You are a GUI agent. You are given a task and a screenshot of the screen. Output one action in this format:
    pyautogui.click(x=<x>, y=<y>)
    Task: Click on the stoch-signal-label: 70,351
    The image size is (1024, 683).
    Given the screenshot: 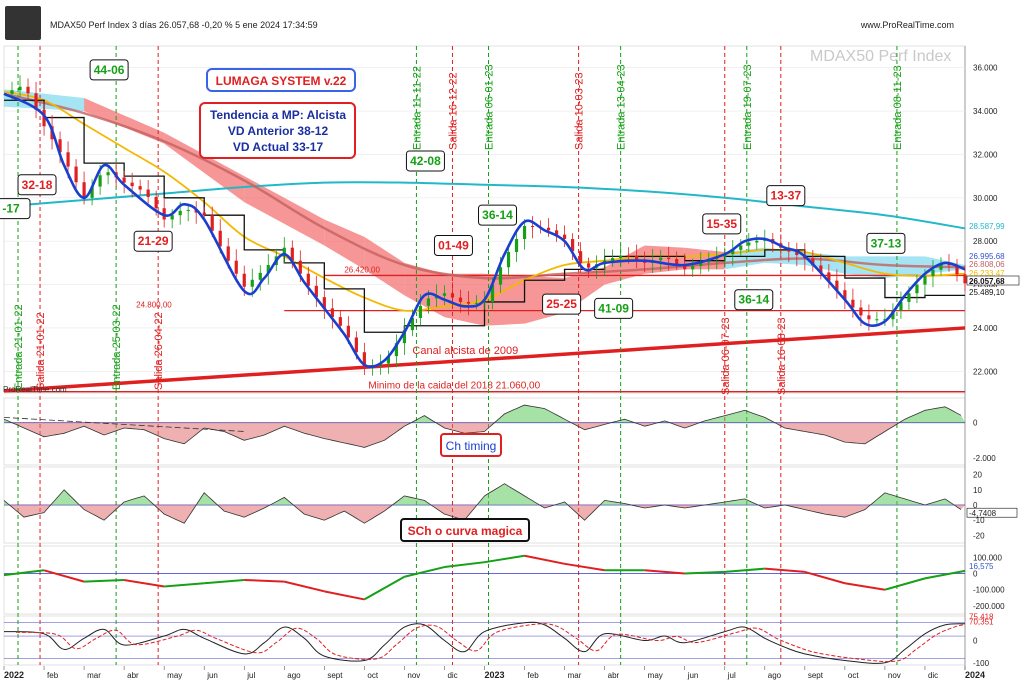 What is the action you would take?
    pyautogui.click(x=981, y=621)
    